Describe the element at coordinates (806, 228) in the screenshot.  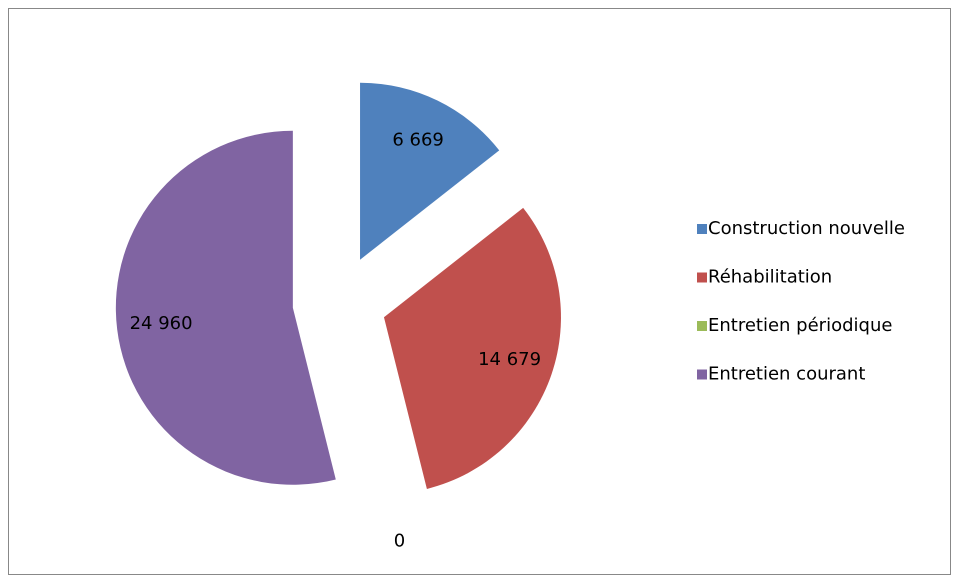
I see `legend-label: Construction nouvelle` at that location.